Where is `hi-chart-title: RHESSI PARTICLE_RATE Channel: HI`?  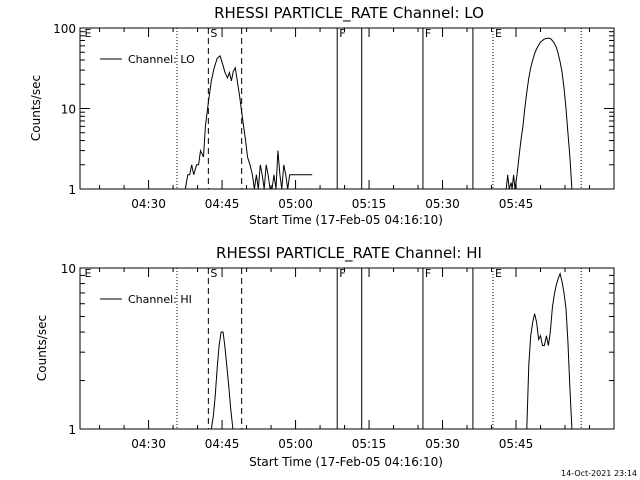
hi-chart-title: RHESSI PARTICLE_RATE Channel: HI is located at coordinates (349, 253).